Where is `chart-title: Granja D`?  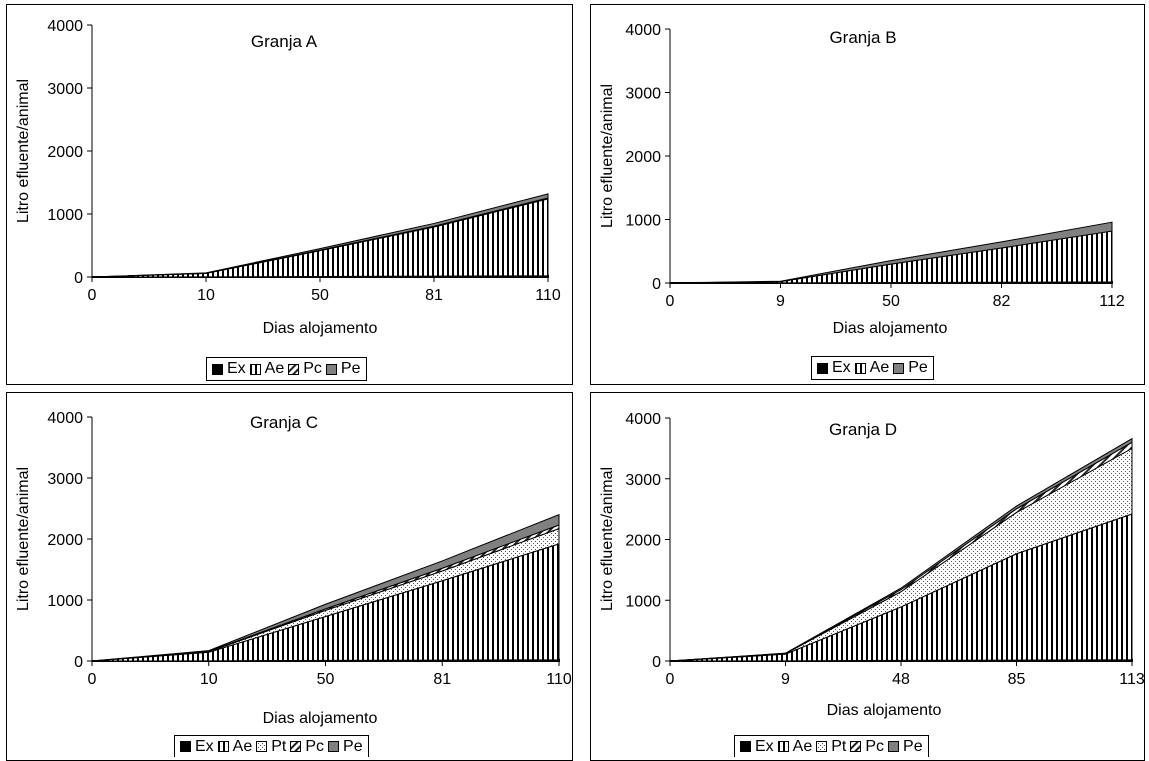 chart-title: Granja D is located at coordinates (863, 429).